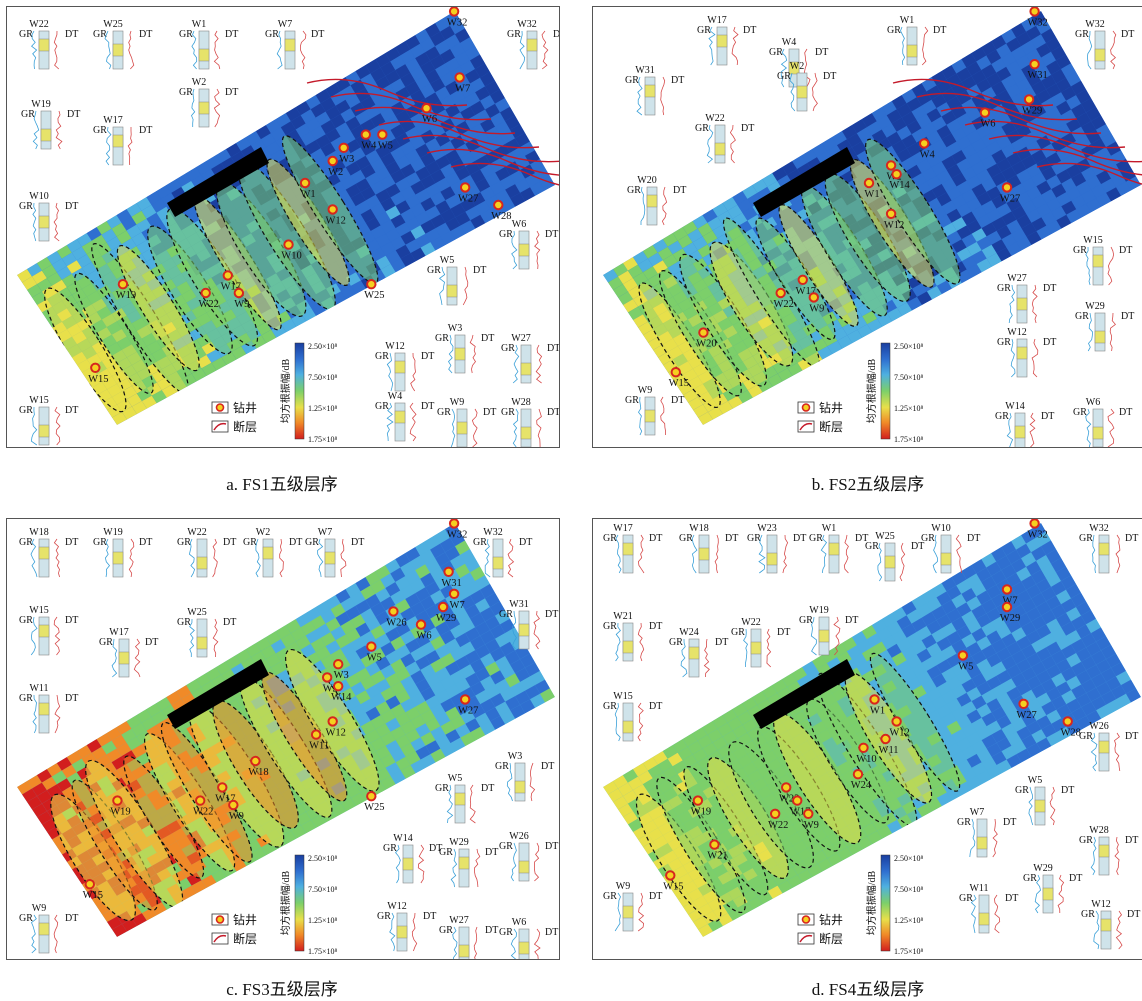  Describe the element at coordinates (701, 812) in the screenshot. I see `well-label: W19` at that location.